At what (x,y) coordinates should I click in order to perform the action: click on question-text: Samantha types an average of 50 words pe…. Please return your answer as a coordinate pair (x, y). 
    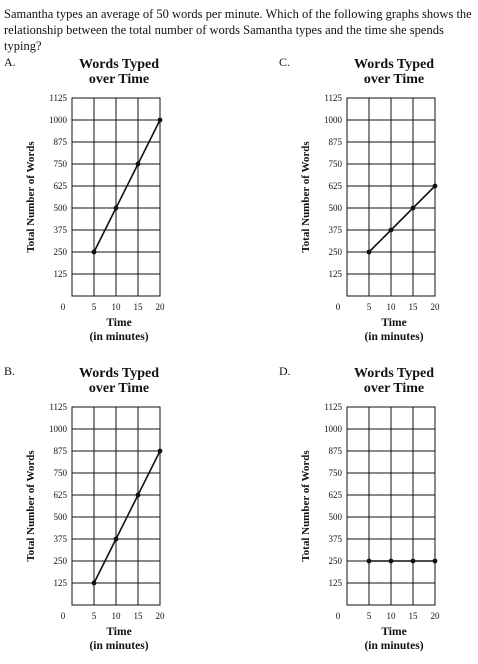
    Looking at the image, I should click on (238, 30).